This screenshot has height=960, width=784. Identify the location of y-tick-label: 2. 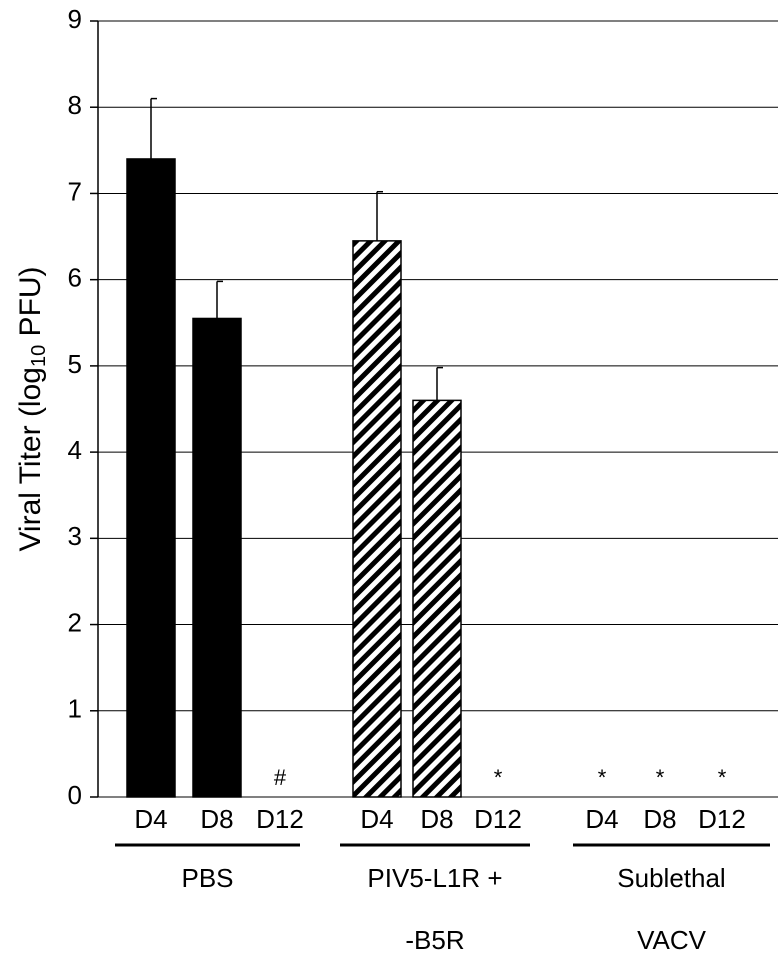
(75, 622).